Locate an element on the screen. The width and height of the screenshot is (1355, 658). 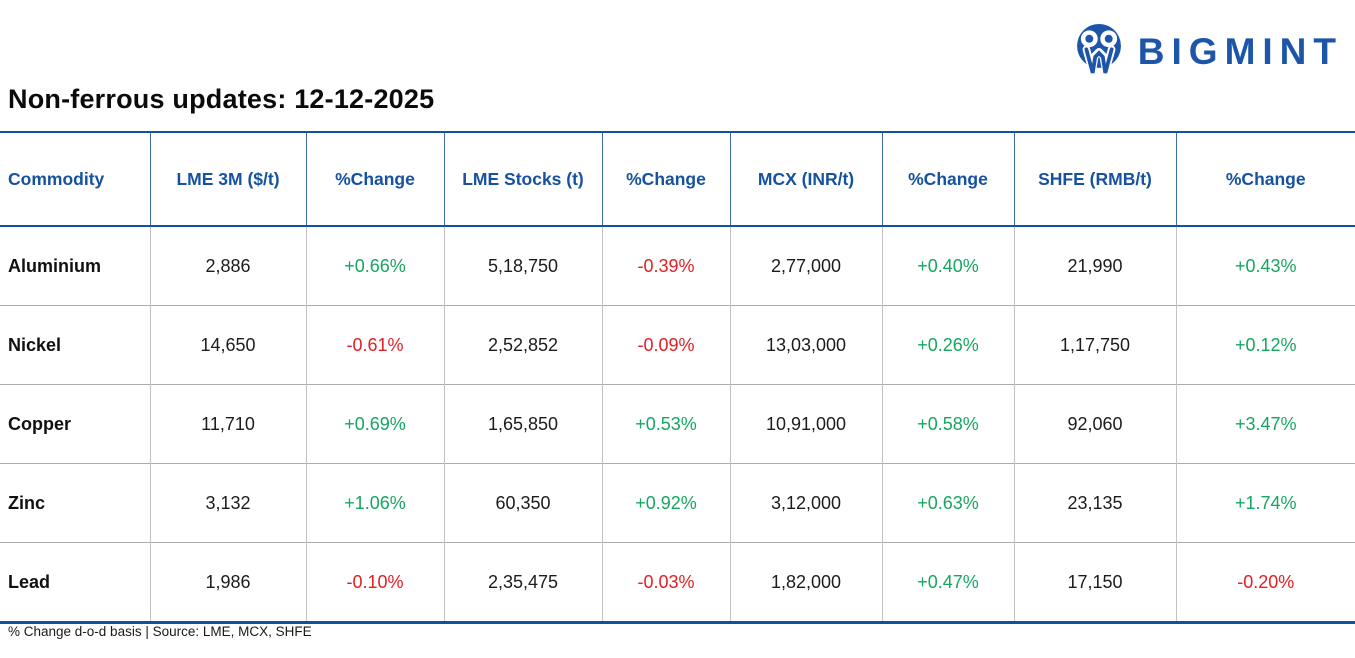
stocks-change-cell: -0.39% is located at coordinates (666, 266).